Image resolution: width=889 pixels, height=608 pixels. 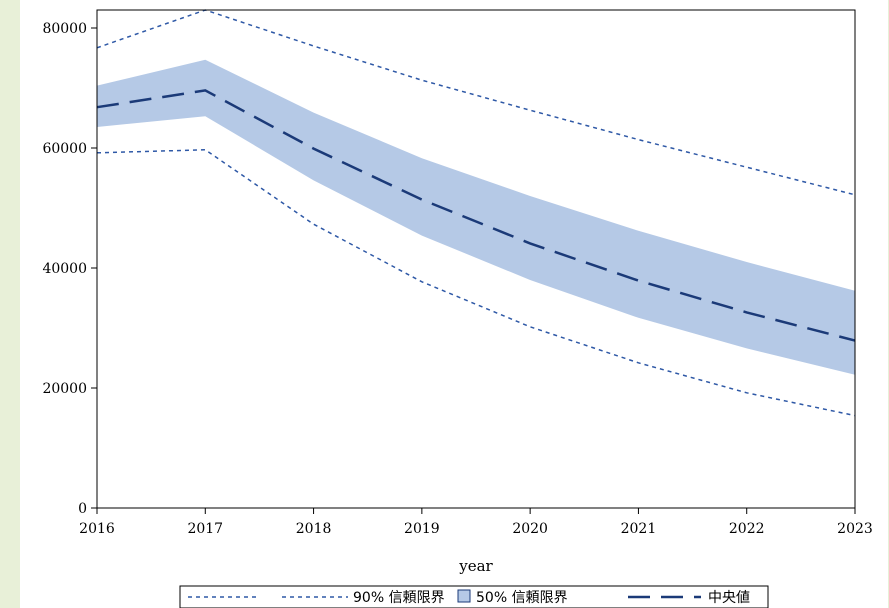 What do you see at coordinates (205, 529) in the screenshot?
I see `x-tick-label-2017: 2017` at bounding box center [205, 529].